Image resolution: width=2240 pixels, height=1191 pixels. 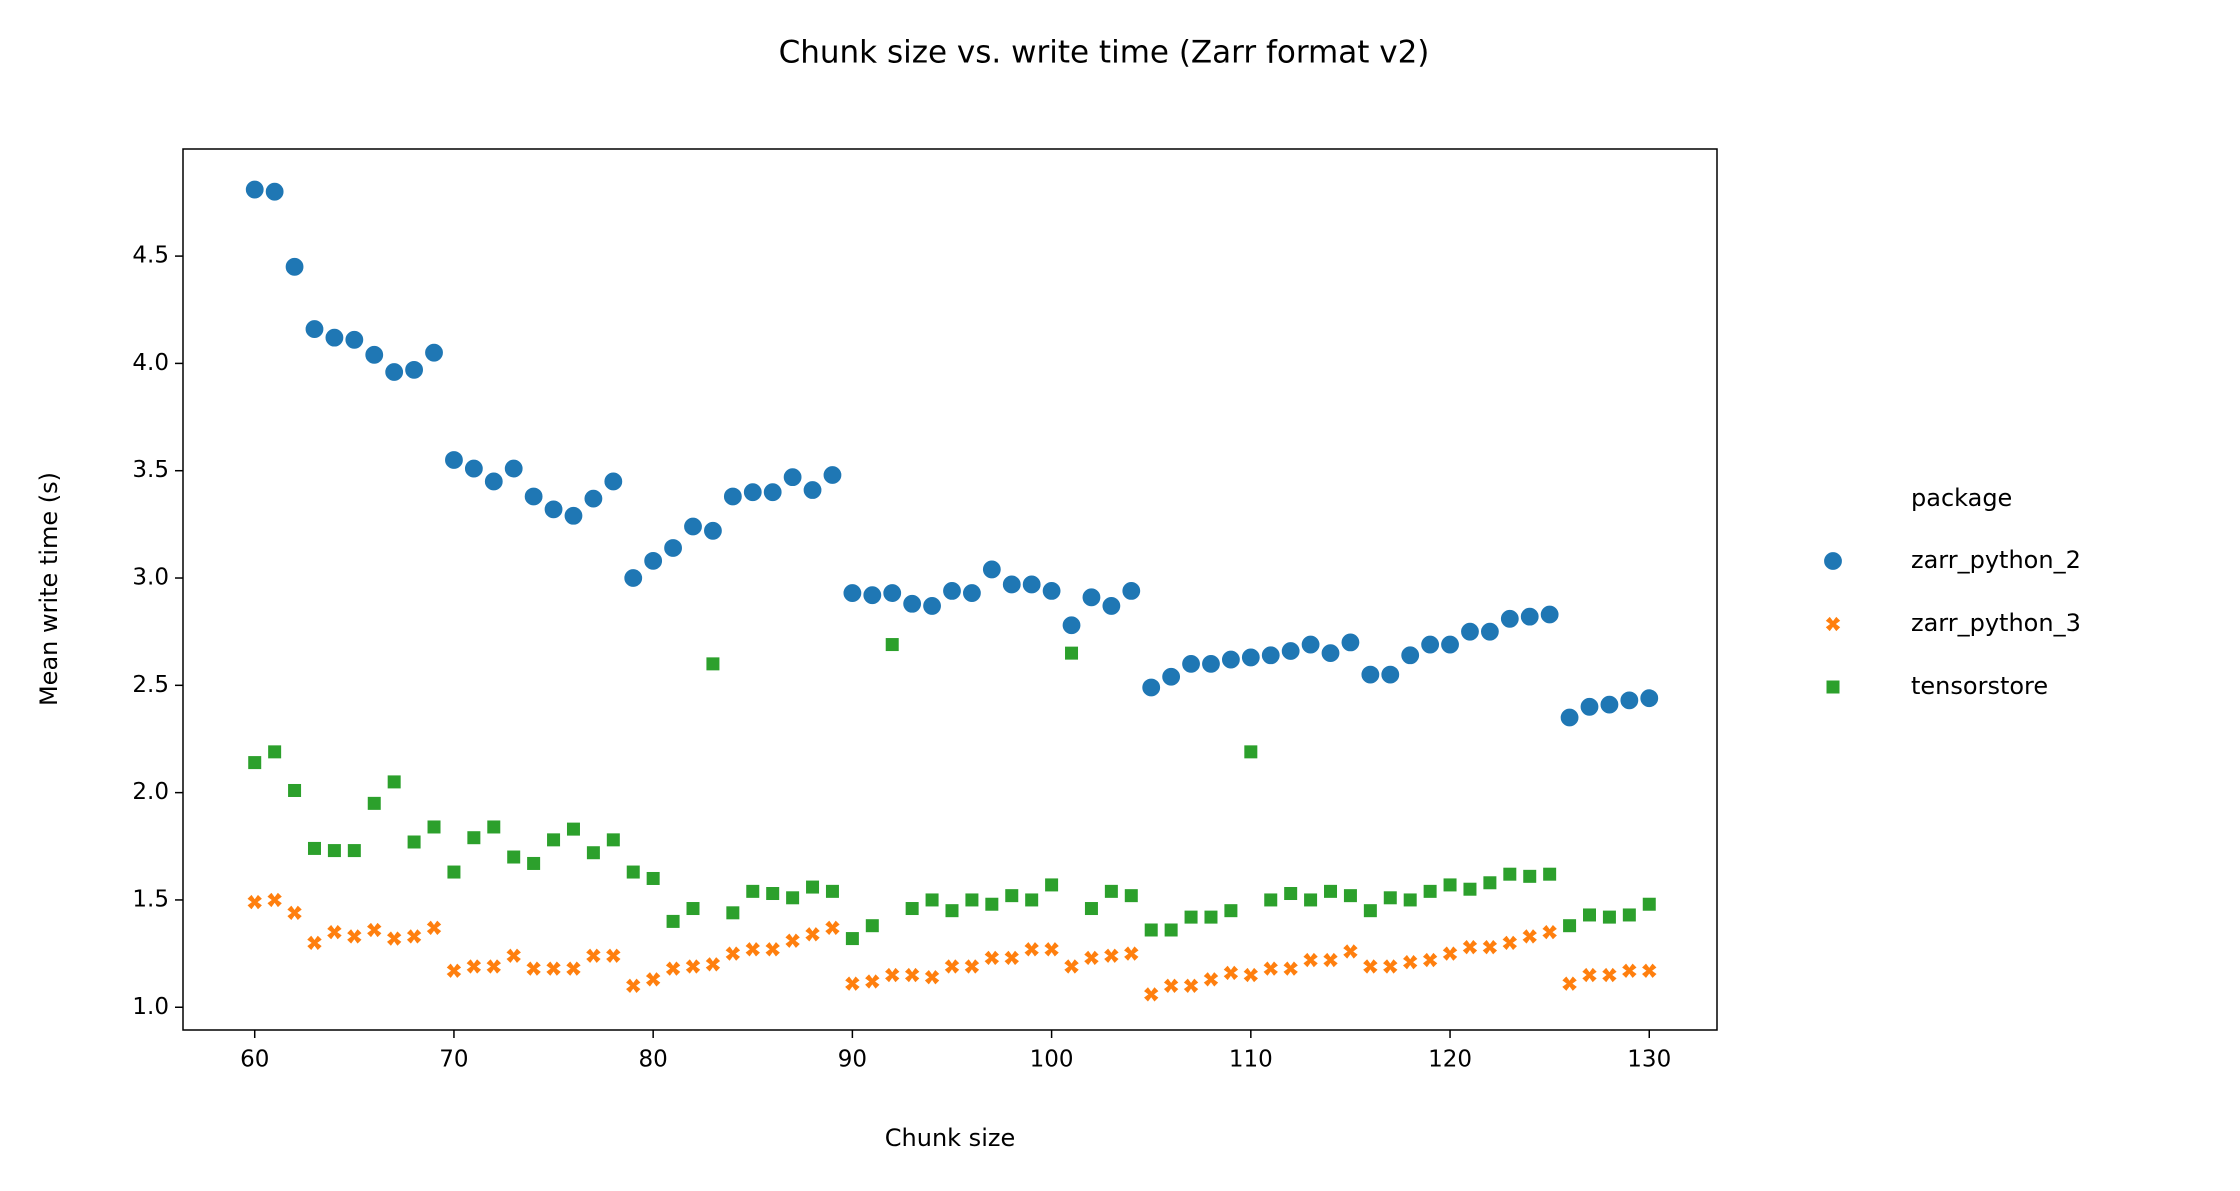 I want to click on x-tick-label: 70, so click(x=453, y=1060).